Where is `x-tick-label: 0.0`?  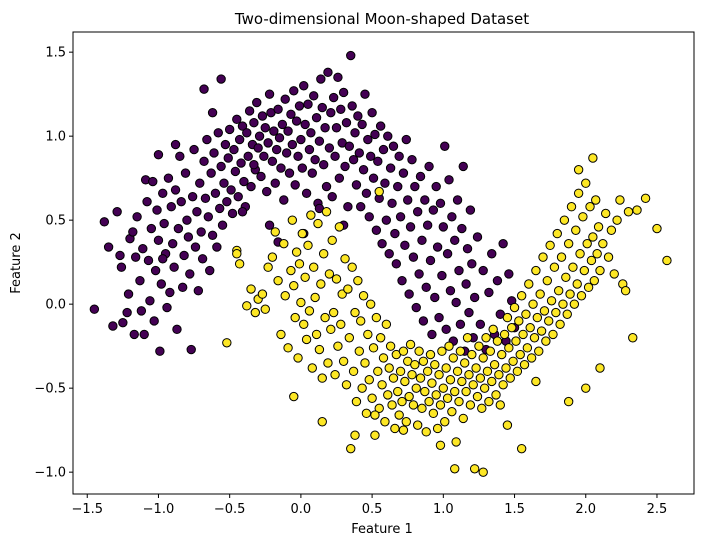 x-tick-label: 0.0 is located at coordinates (301, 509).